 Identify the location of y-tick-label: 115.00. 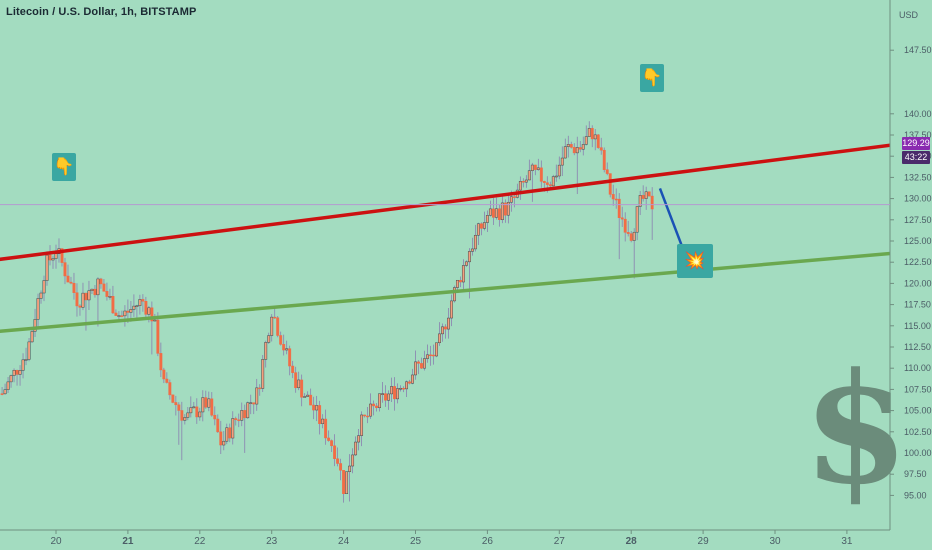
(917, 326).